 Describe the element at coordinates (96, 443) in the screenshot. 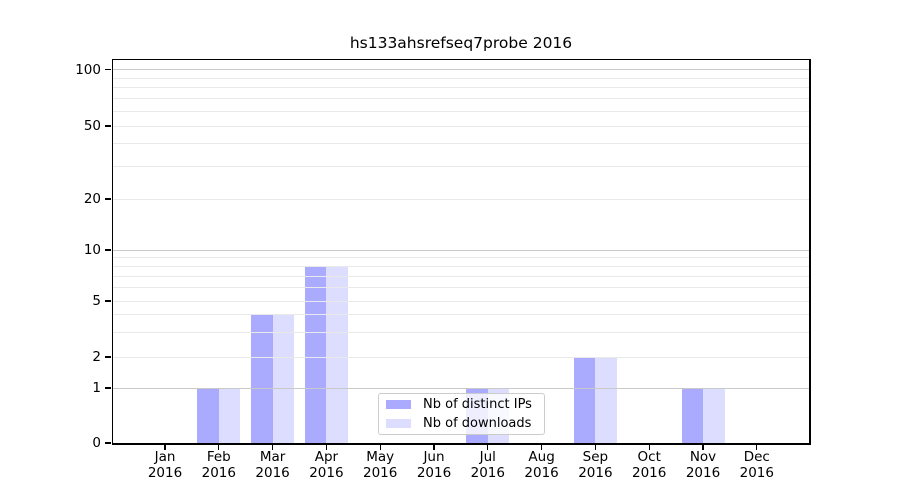

I see `y-axis-tick-label: 0` at that location.